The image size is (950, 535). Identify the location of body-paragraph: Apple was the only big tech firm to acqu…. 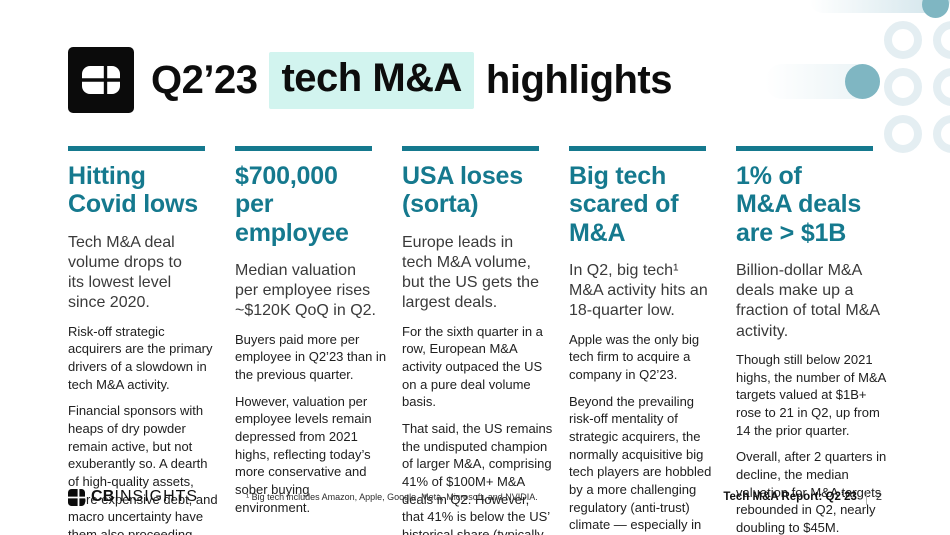
(634, 357).